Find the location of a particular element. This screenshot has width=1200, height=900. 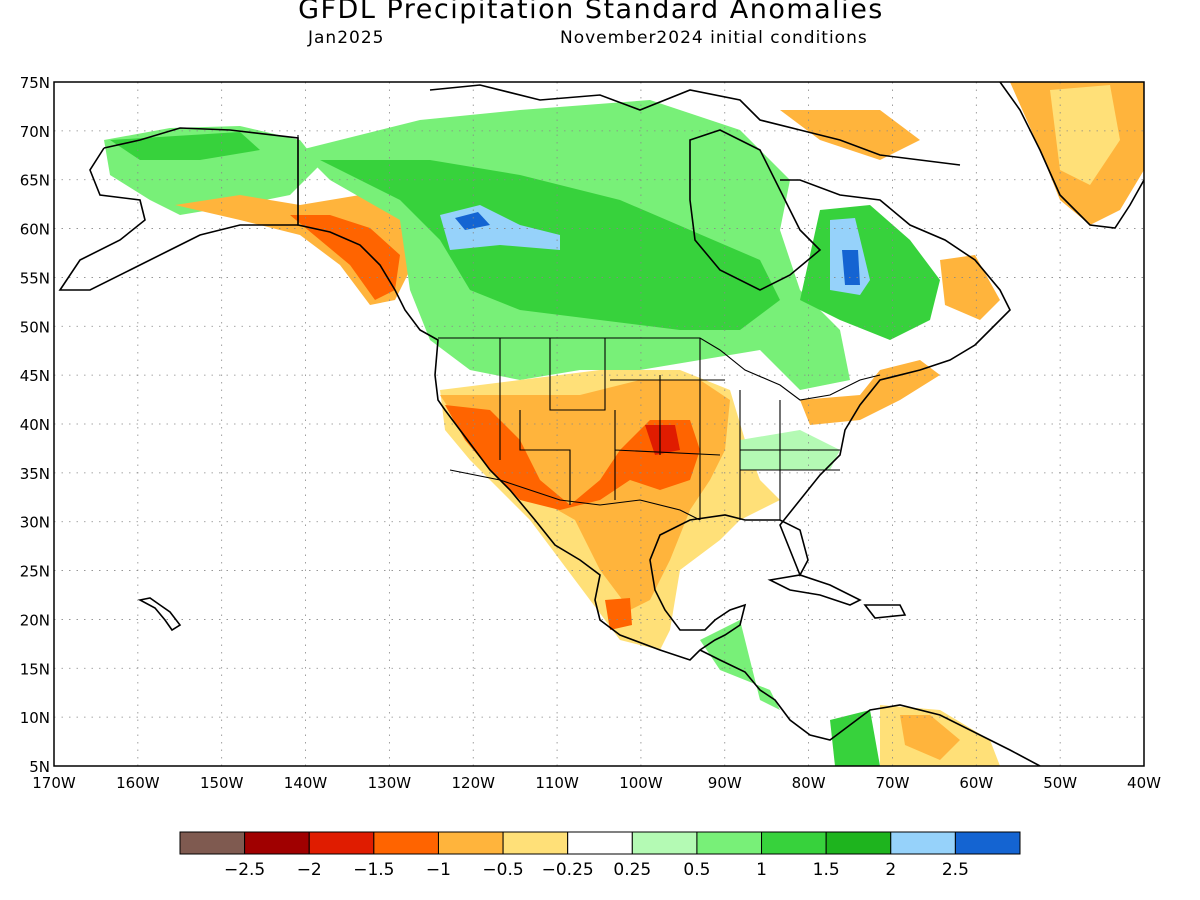

lat-tick-label: 75N is located at coordinates (35, 83).